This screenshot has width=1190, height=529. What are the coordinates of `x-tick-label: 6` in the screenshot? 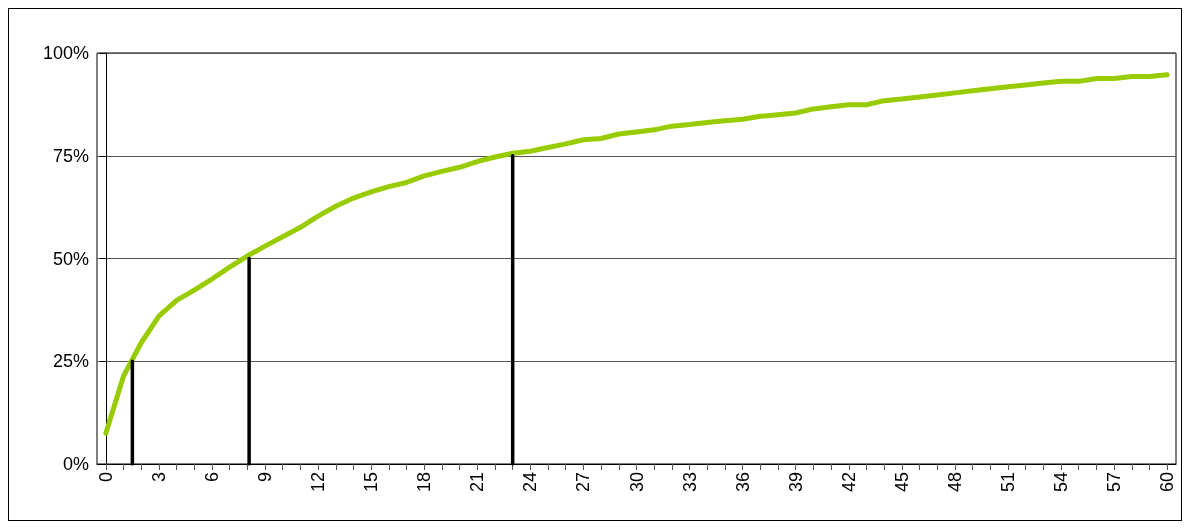 It's located at (211, 477).